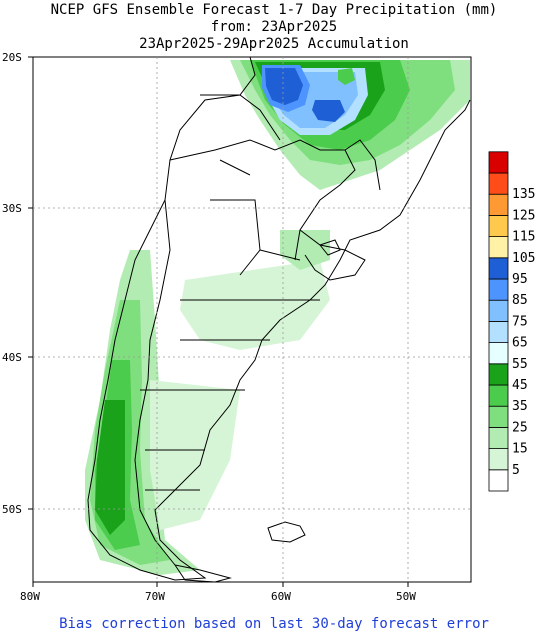 The image size is (548, 638). What do you see at coordinates (523, 258) in the screenshot?
I see `colorbar-level-label: 105` at bounding box center [523, 258].